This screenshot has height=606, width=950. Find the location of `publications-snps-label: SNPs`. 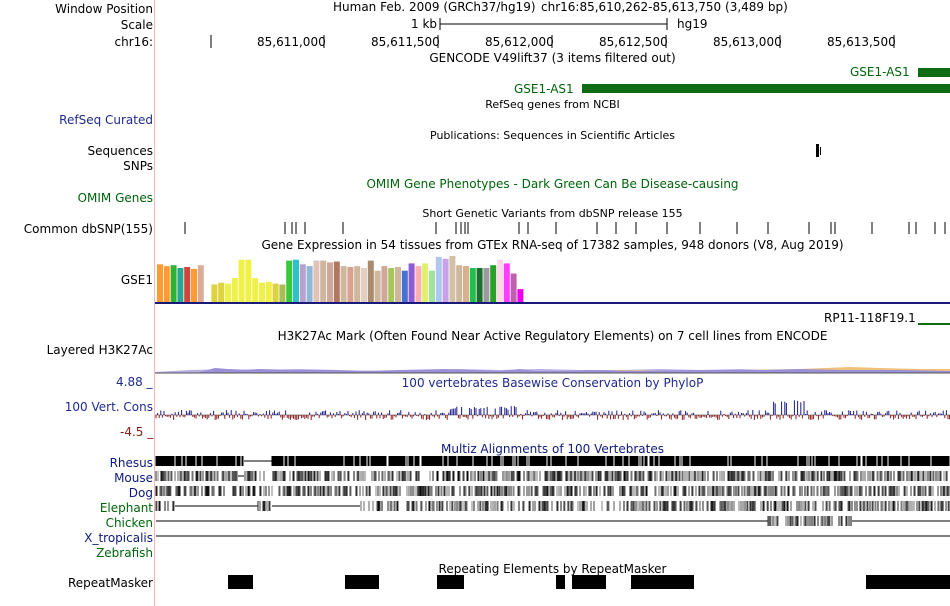

publications-snps-label: SNPs is located at coordinates (138, 166).